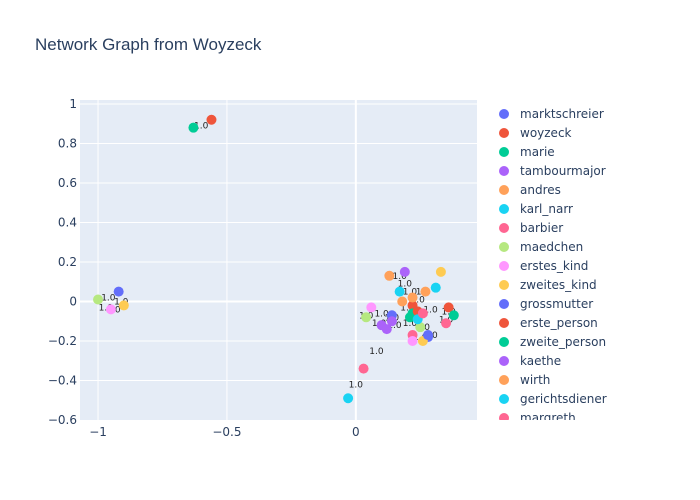 This screenshot has height=500, width=700. I want to click on legend-item-kaethe: kaethe, so click(527, 360).